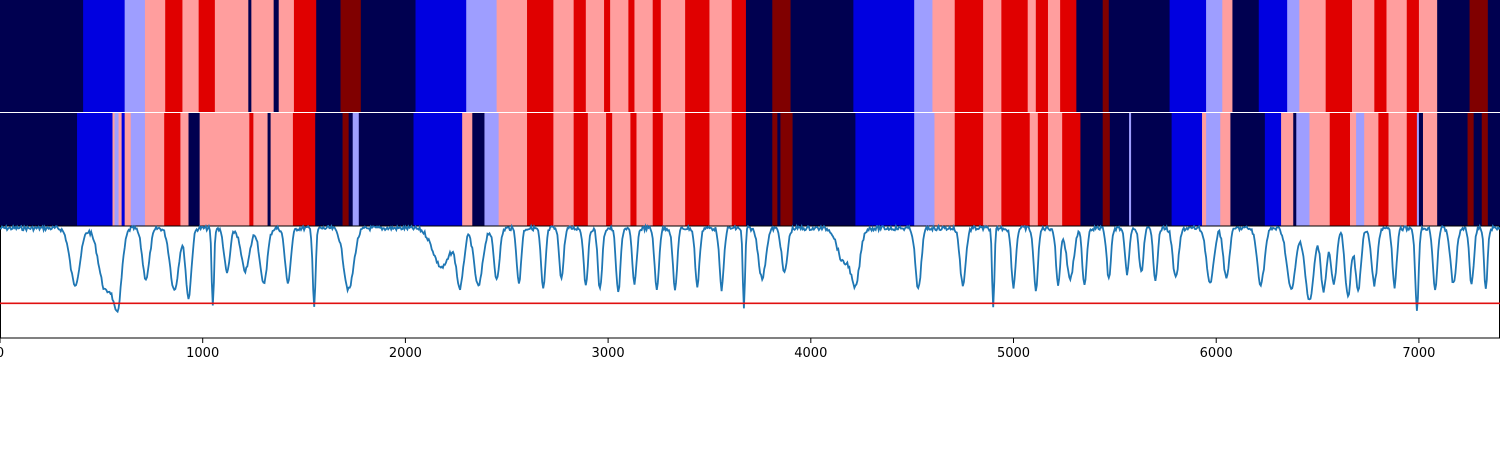 Image resolution: width=1500 pixels, height=450 pixels. I want to click on x-tick-label: 6000, so click(1216, 353).